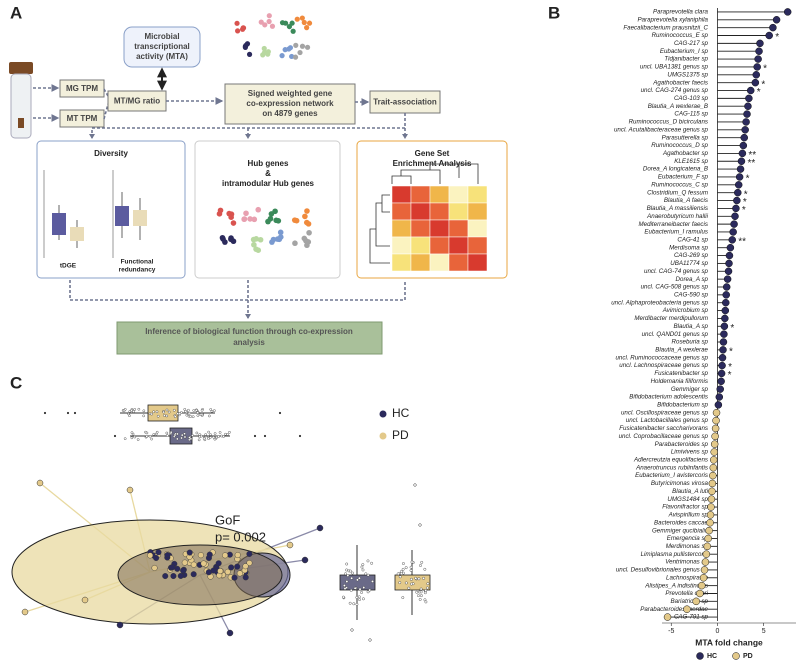 Image resolution: width=800 pixels, height=664 pixels. What do you see at coordinates (268, 183) in the screenshot?
I see `panel-title: intramodular Hub genes` at bounding box center [268, 183].